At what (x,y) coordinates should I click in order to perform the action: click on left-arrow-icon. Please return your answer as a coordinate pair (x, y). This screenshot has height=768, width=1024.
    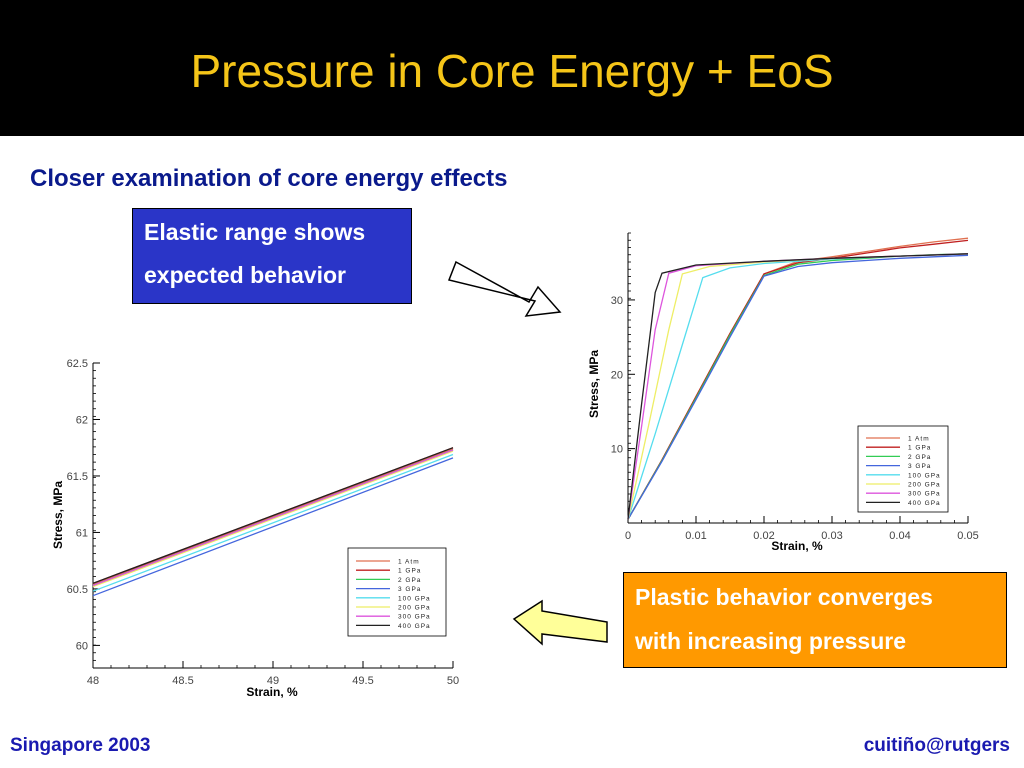
    Looking at the image, I should click on (560, 622).